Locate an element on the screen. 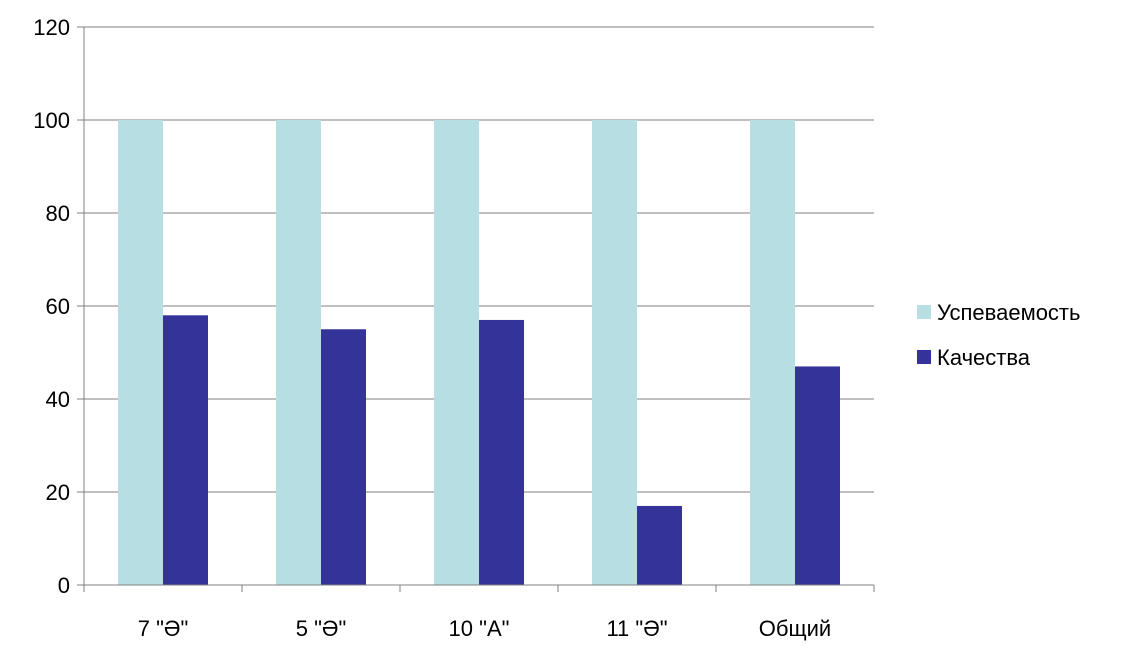 This screenshot has height=648, width=1134. y-tick-label: 40 is located at coordinates (58, 399).